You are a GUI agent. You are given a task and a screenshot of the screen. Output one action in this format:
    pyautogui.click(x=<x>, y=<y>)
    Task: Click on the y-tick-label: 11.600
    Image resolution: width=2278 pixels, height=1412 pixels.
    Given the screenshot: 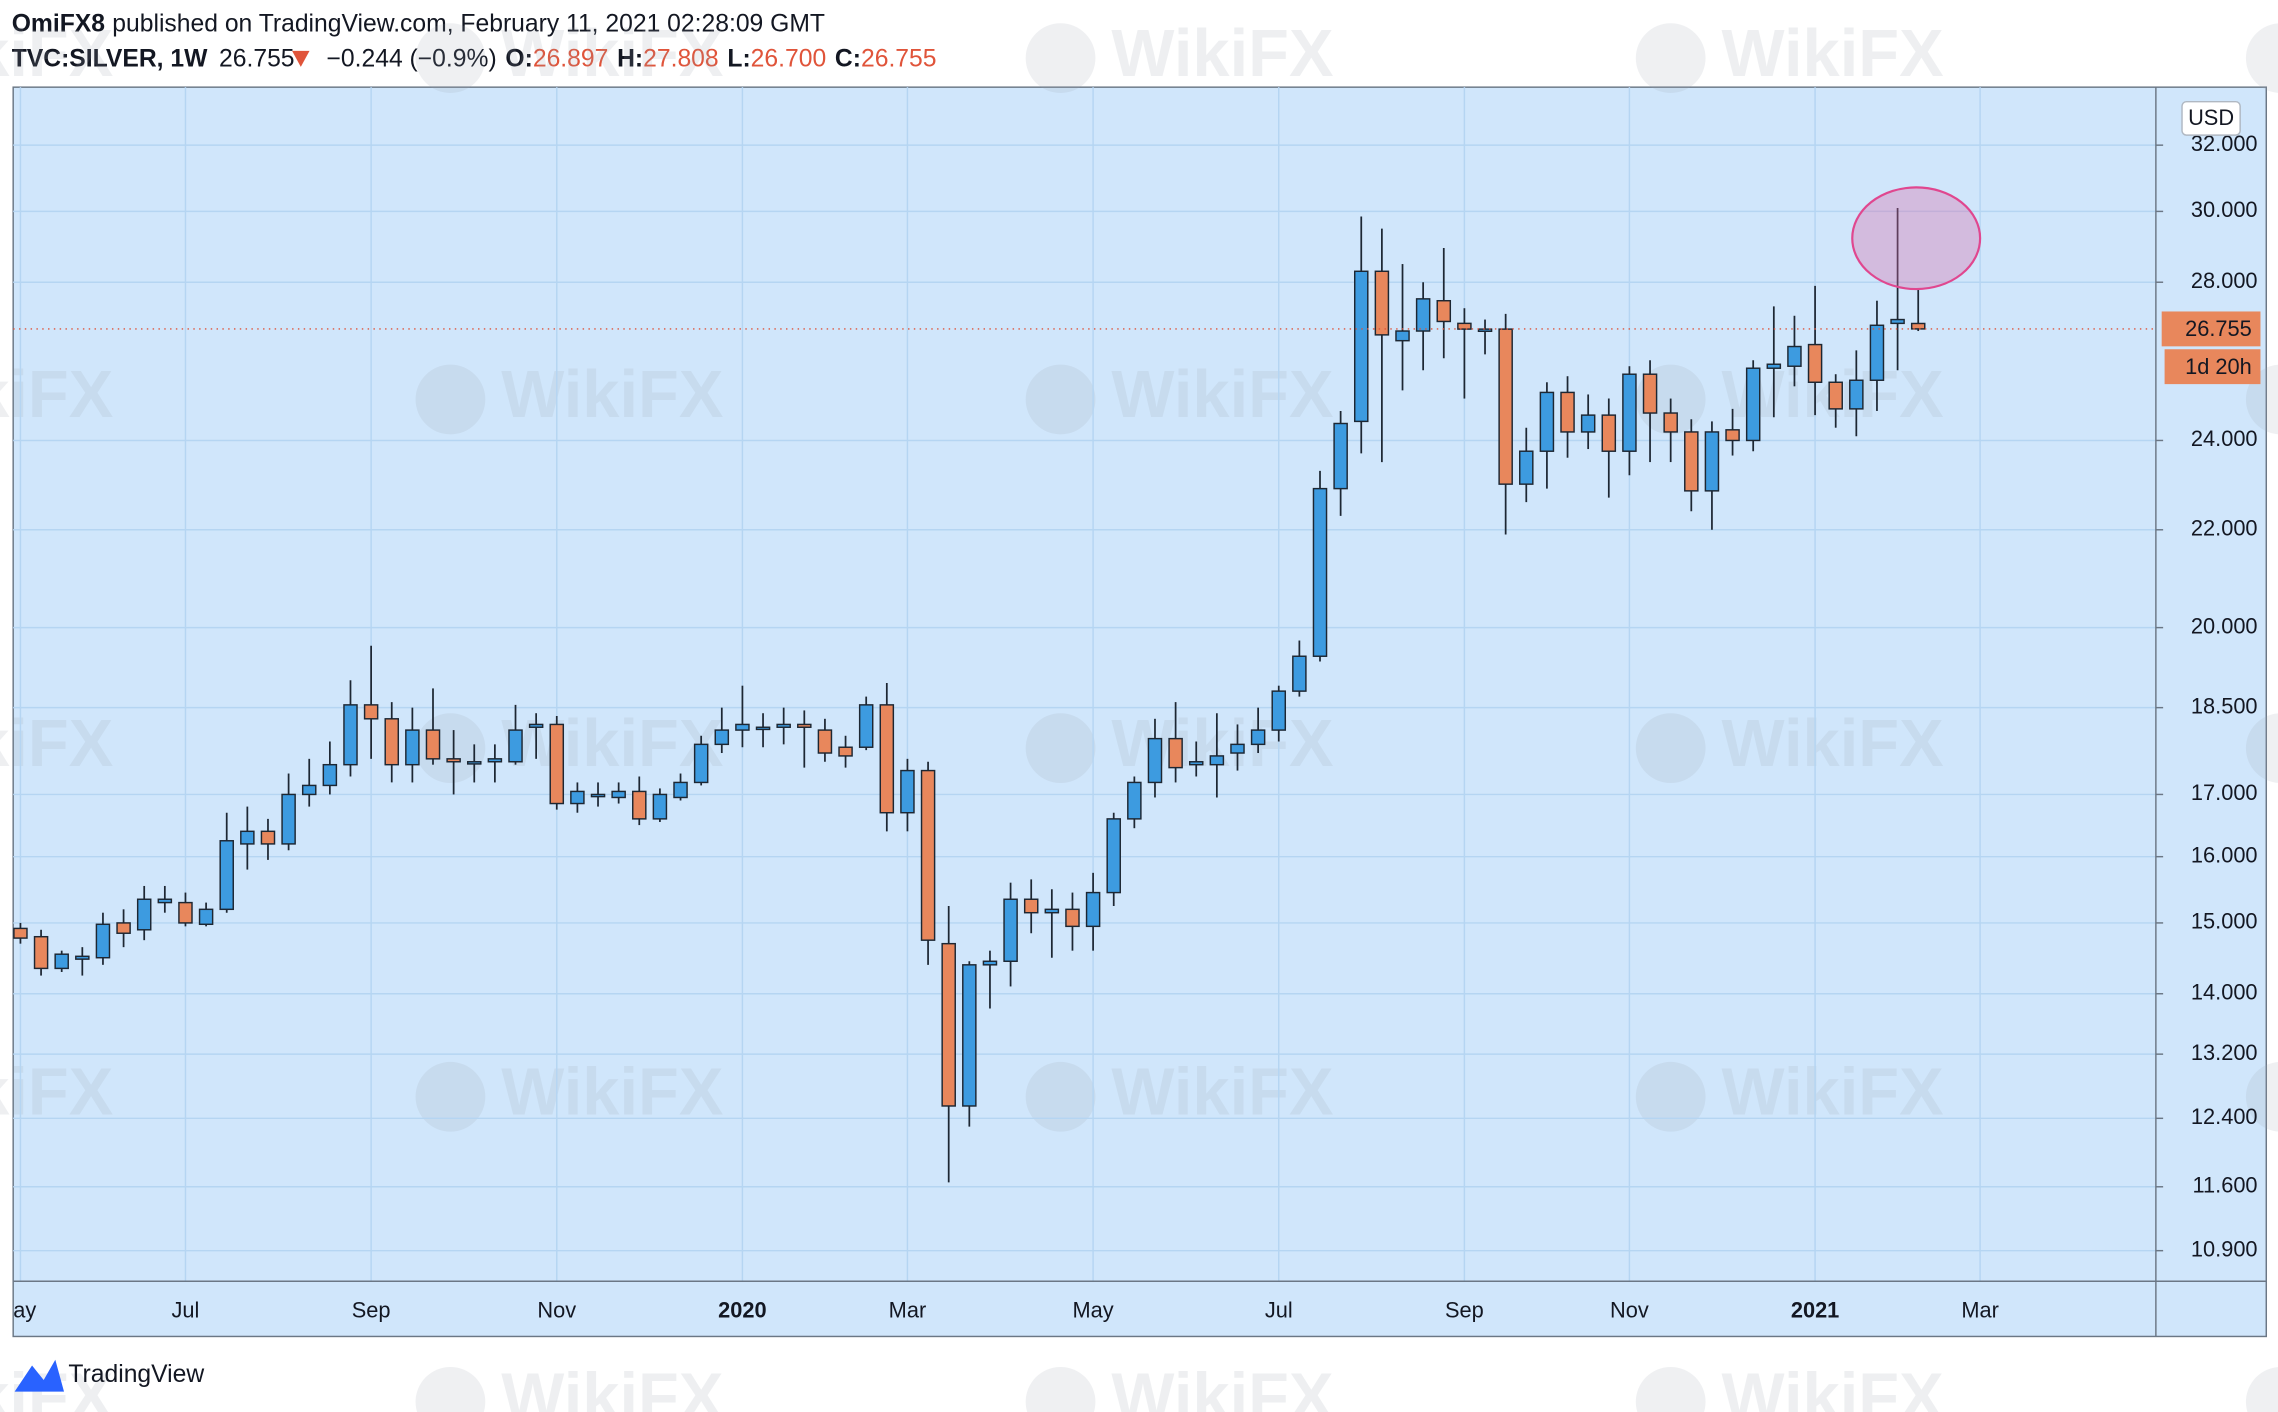 What is the action you would take?
    pyautogui.click(x=2225, y=1185)
    